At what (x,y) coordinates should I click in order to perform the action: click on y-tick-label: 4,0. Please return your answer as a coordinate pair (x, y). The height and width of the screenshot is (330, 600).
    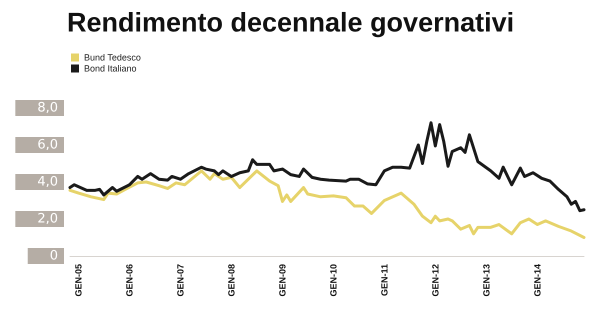
    Looking at the image, I should click on (47, 182).